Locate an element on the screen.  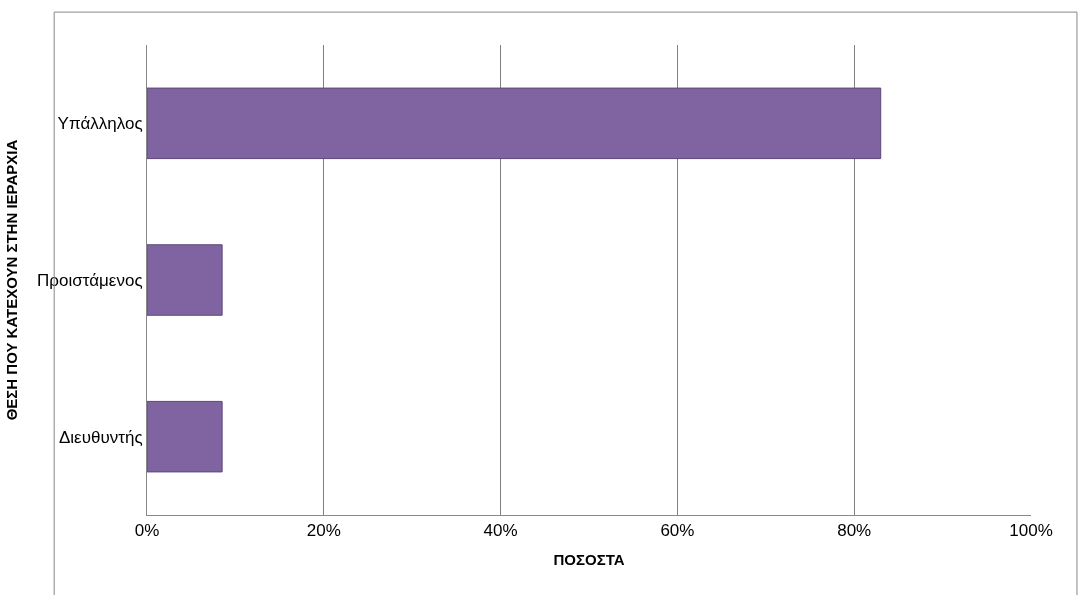
y-tick-label: Διευθυντής is located at coordinates (100, 437).